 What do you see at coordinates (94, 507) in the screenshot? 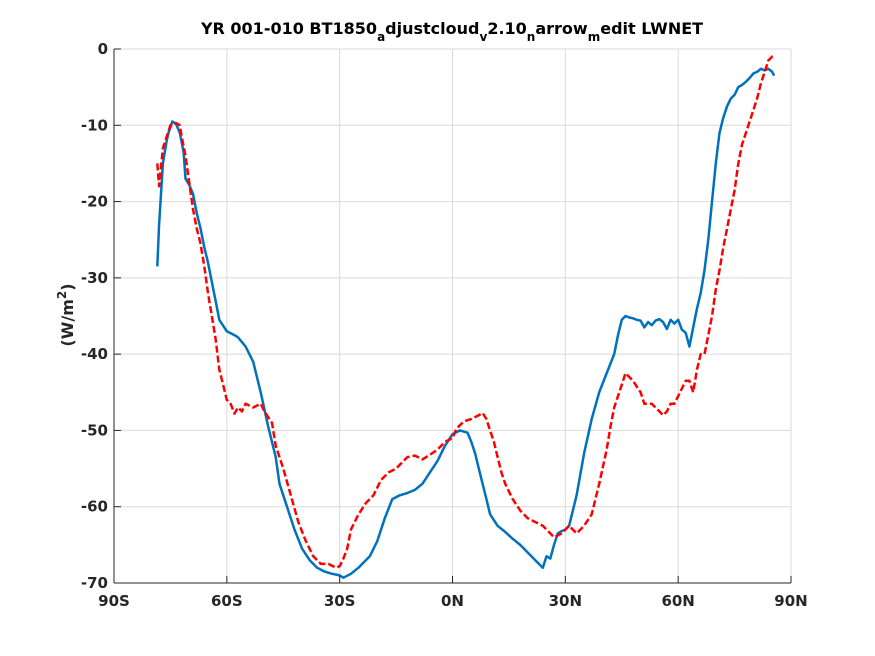
I see `y-tick-label: -60` at bounding box center [94, 507].